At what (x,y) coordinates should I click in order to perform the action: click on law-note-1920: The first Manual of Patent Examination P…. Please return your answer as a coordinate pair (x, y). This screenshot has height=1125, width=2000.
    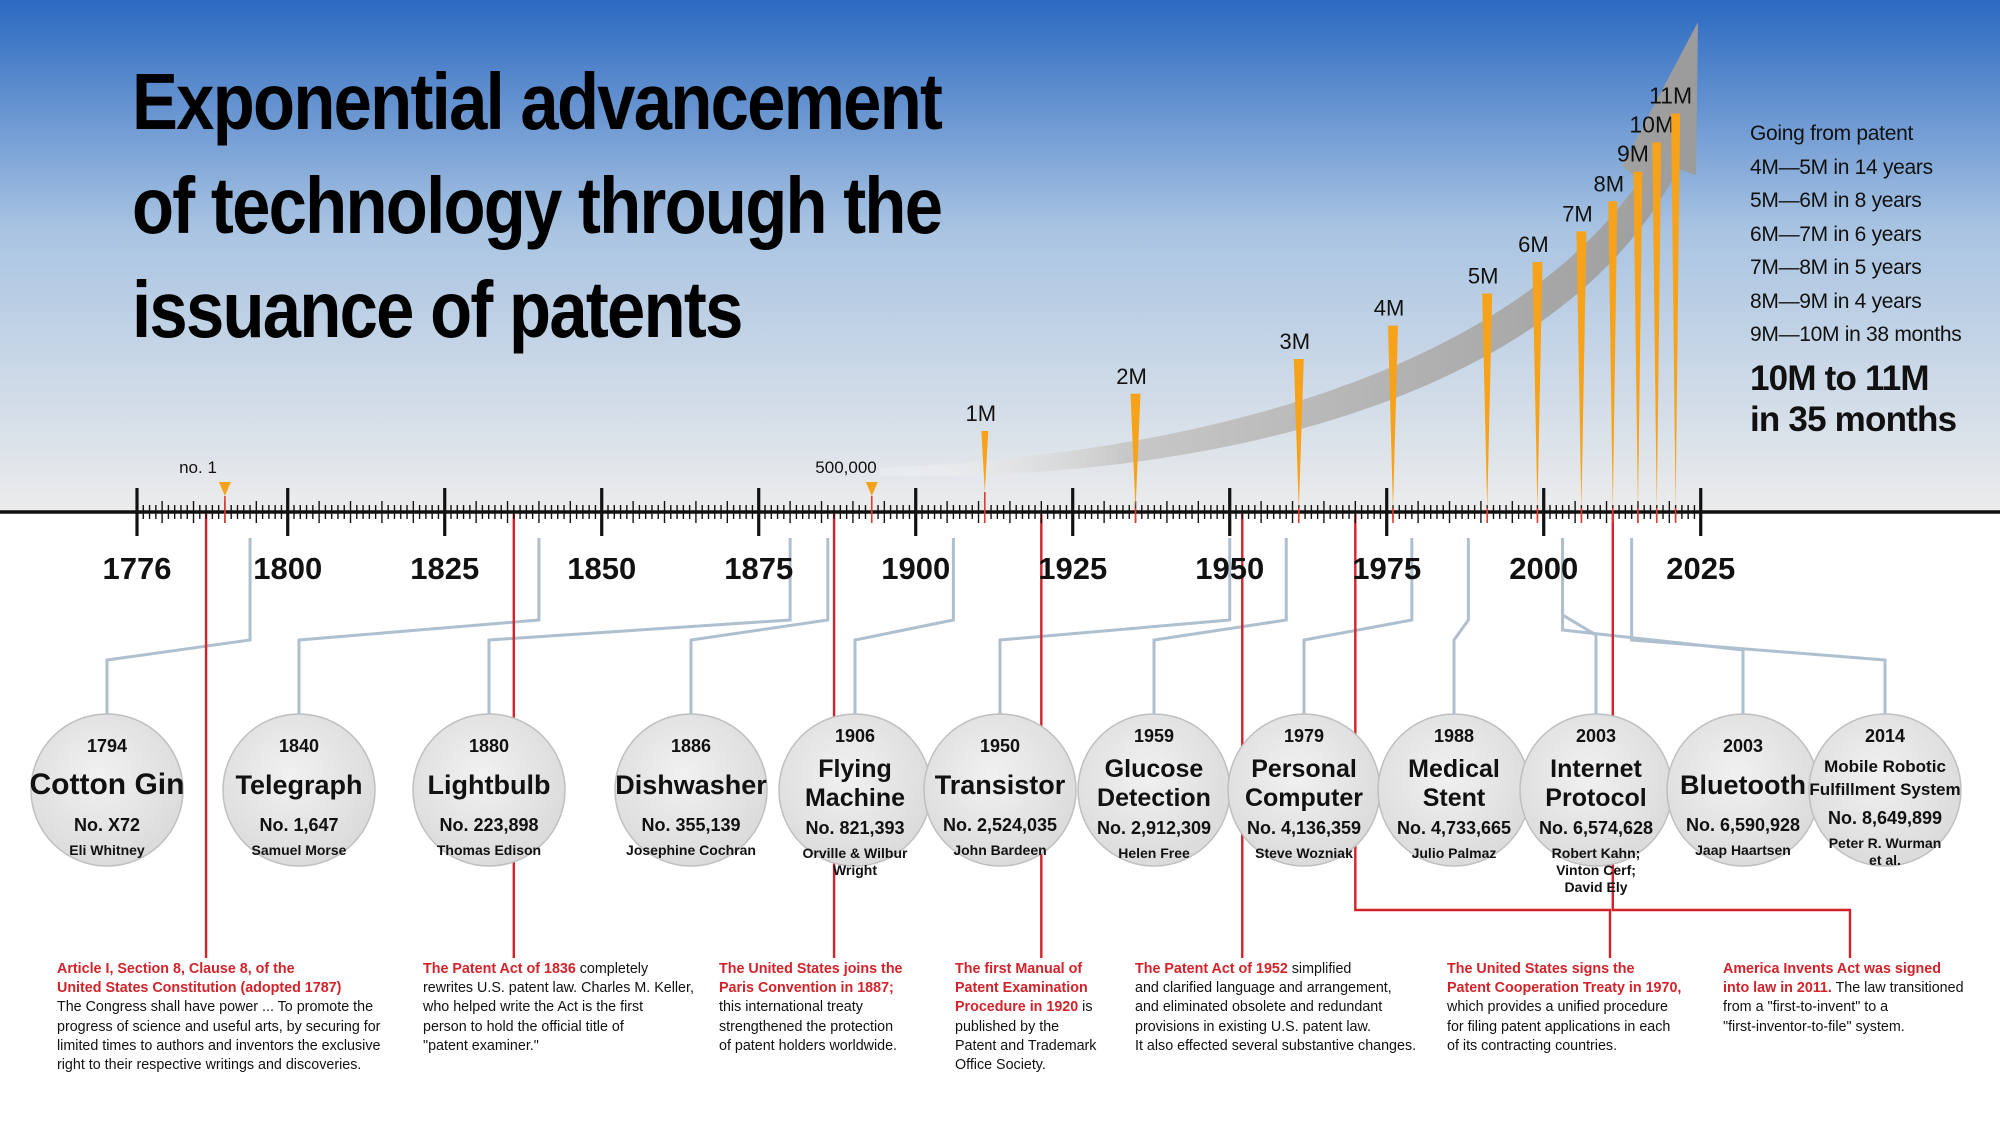
    Looking at the image, I should click on (1025, 1017).